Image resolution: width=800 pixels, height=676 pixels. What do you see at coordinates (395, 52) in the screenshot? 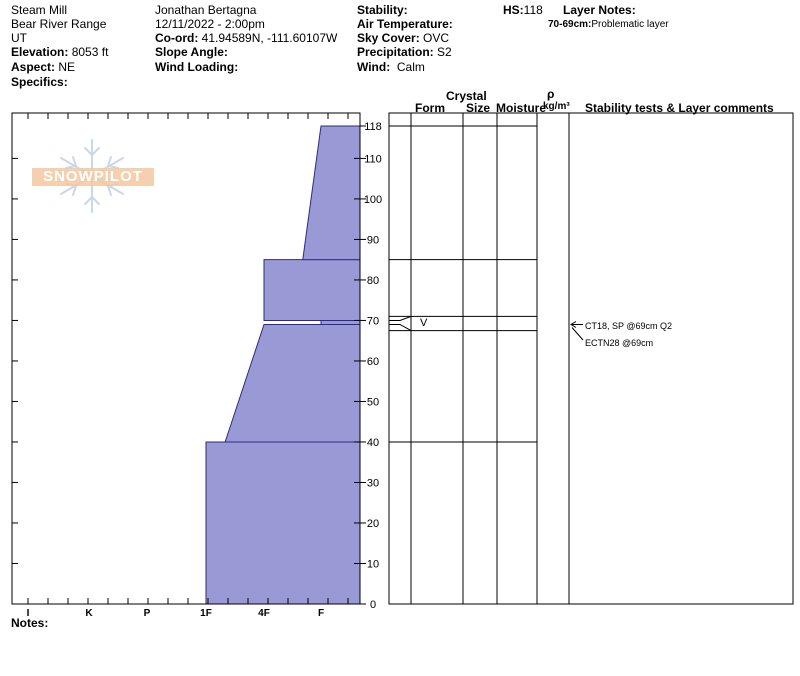
I see `precipitation-label: Precipitation:` at bounding box center [395, 52].